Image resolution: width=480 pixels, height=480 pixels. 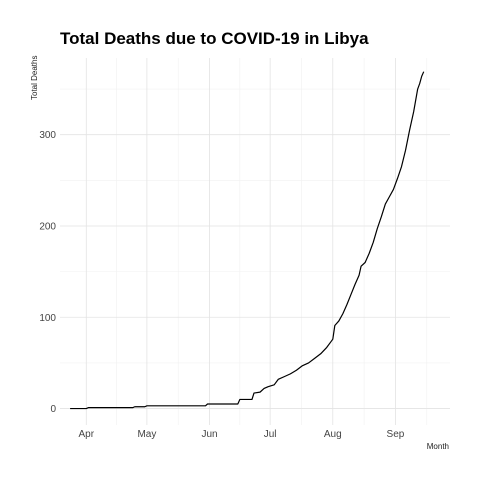 What do you see at coordinates (209, 434) in the screenshot?
I see `x-tick-label: Jun` at bounding box center [209, 434].